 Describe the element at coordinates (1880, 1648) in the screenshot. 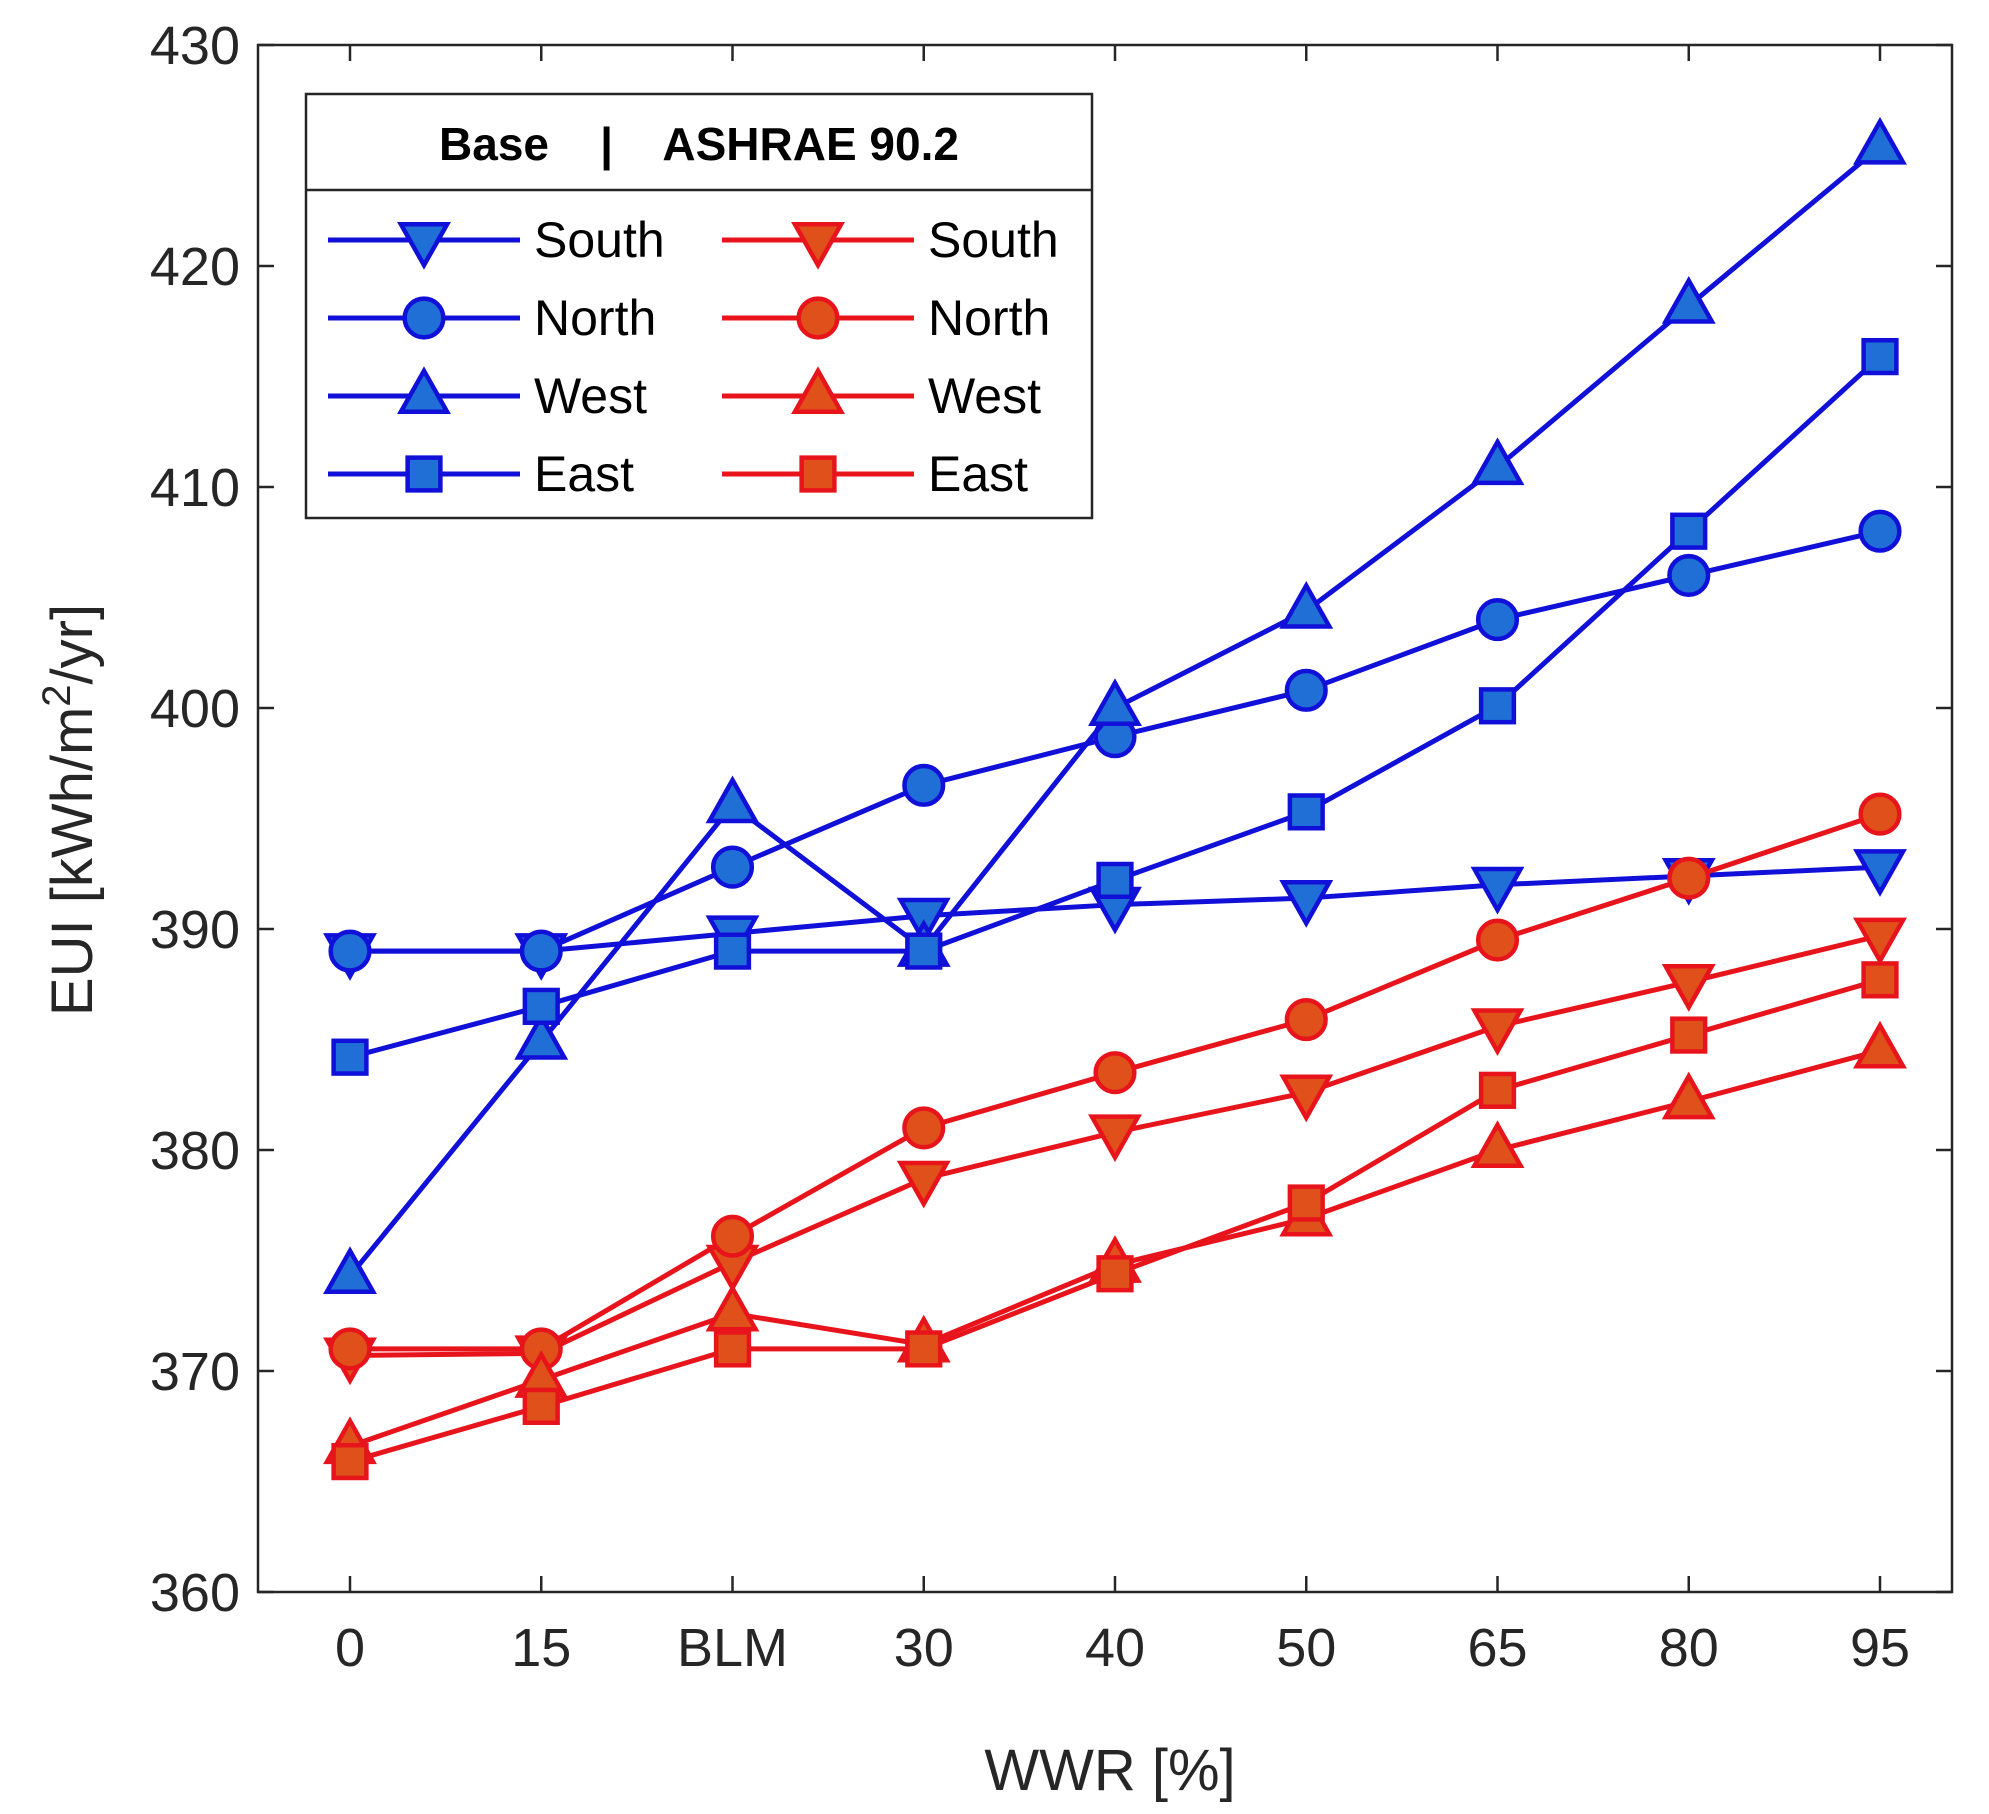

I see `x-tick-label: 95` at that location.